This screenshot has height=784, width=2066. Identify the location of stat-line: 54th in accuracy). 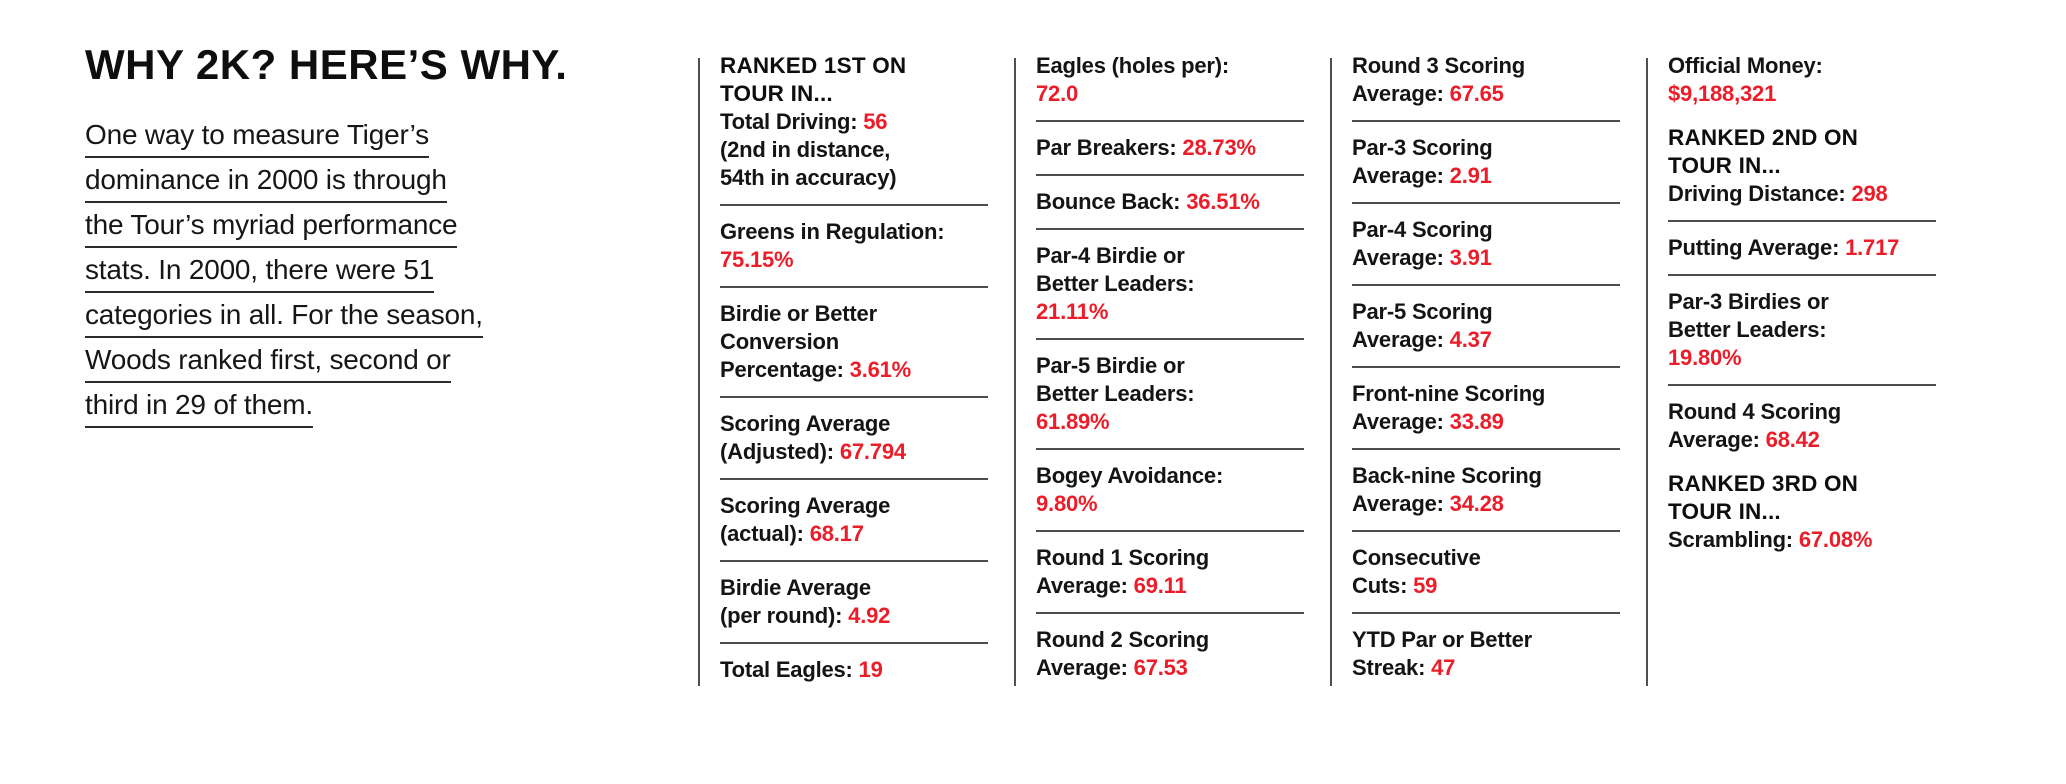
(854, 178).